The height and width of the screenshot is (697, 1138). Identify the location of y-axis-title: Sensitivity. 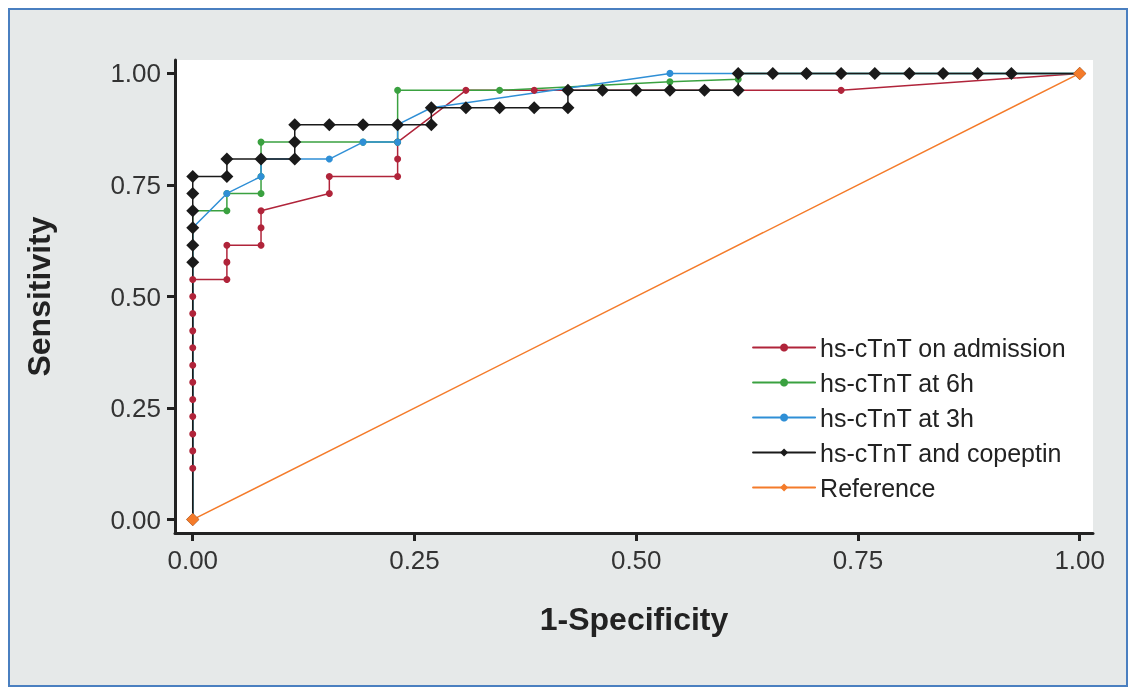
(39, 296).